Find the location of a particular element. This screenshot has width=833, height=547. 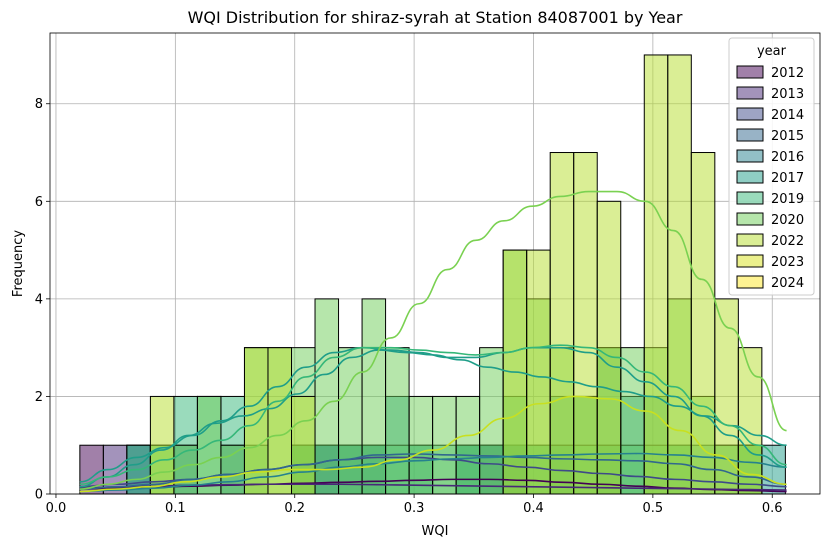

x-tick-label: 0.1 is located at coordinates (175, 508).